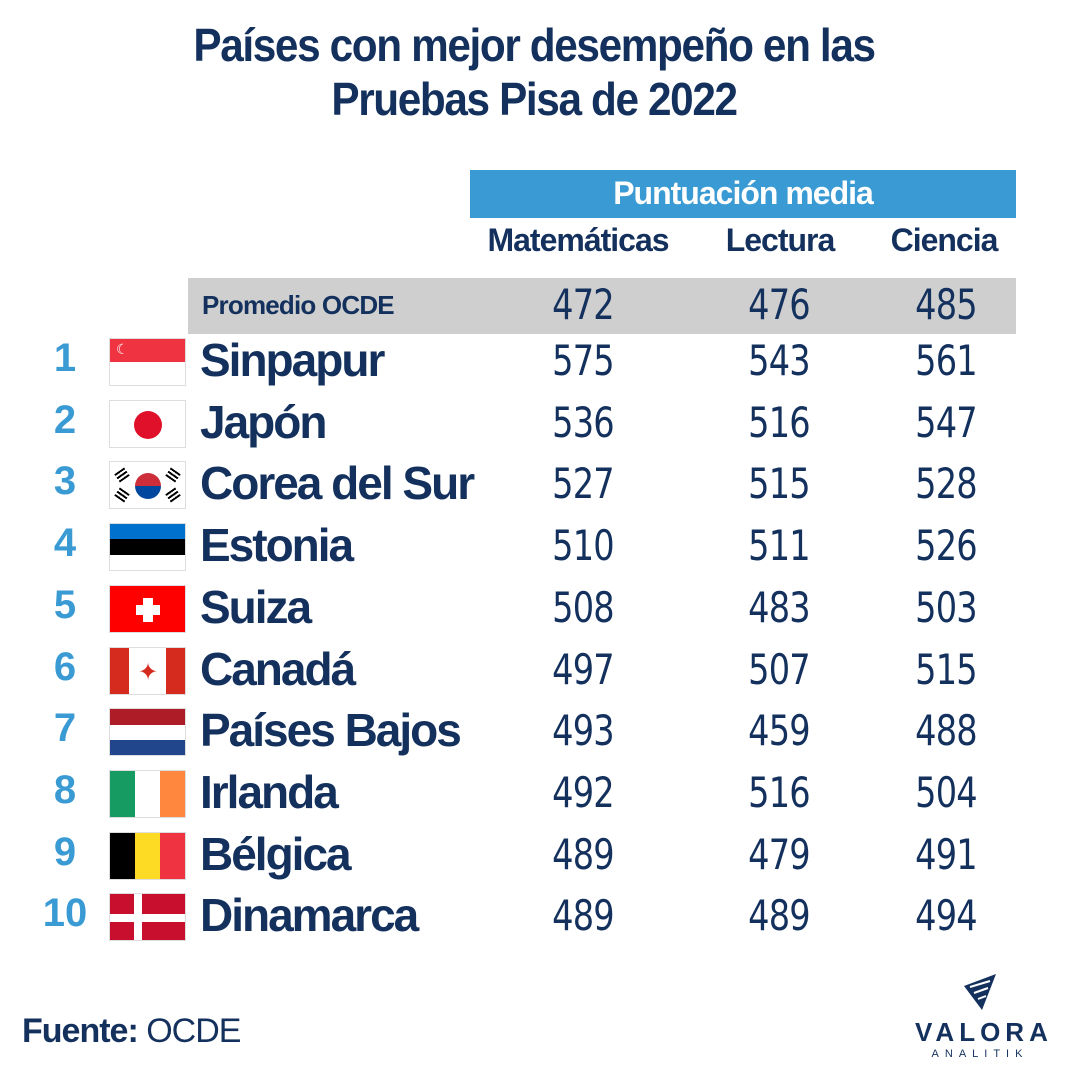 The image size is (1068, 1068). Describe the element at coordinates (331, 730) in the screenshot. I see `country-name: Países Bajos` at that location.